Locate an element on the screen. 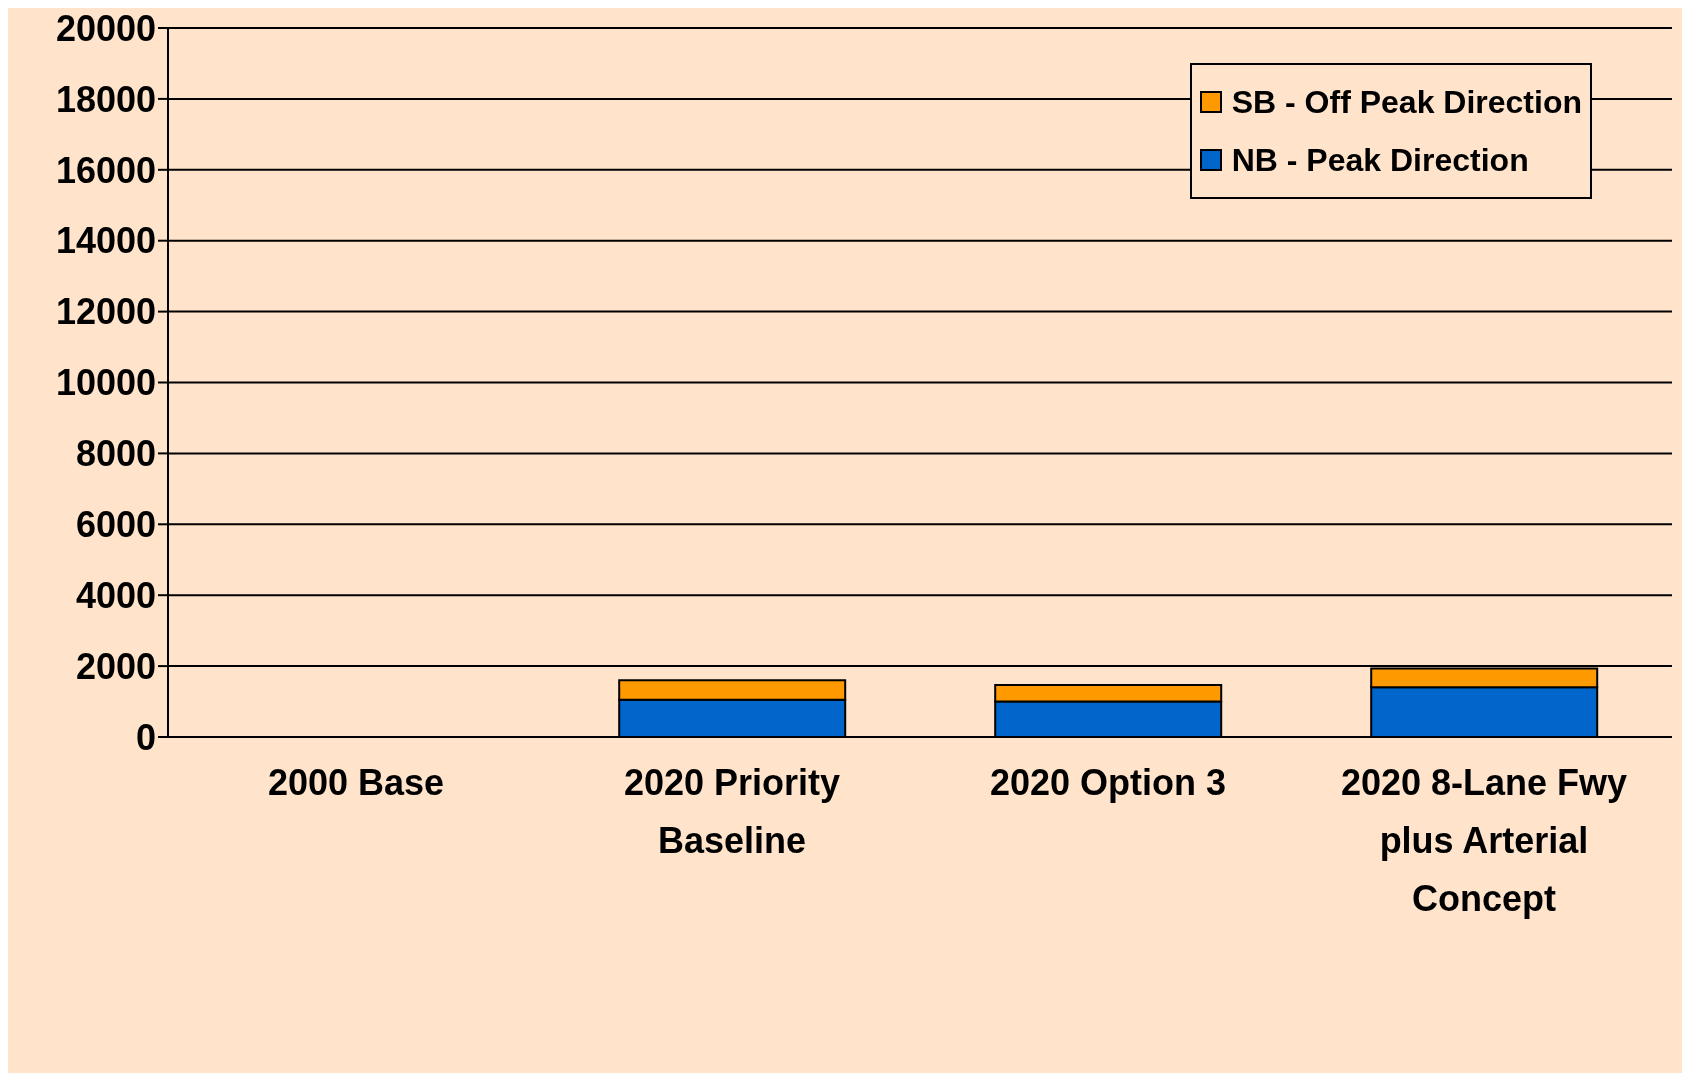 Image resolution: width=1690 pixels, height=1081 pixels. y-tick-label: 6000 is located at coordinates (115, 525).